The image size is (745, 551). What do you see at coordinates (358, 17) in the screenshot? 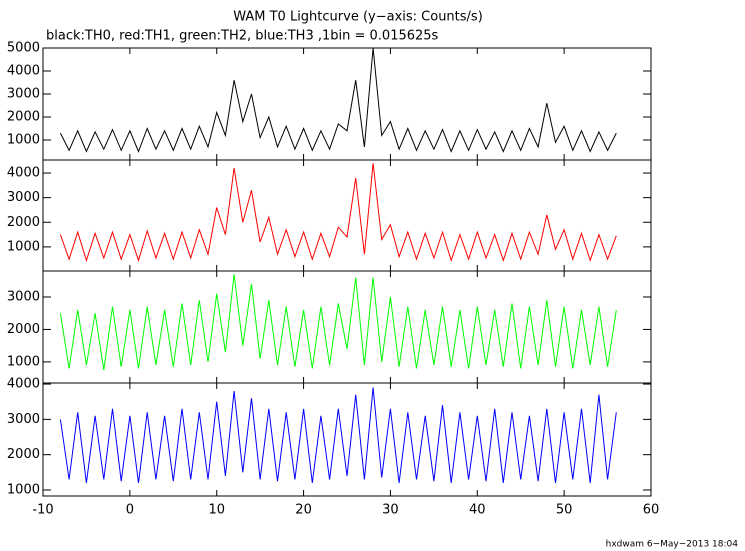
I see `chart-title: WAM T0 Lightcurve (y−axis: Counts/s)` at bounding box center [358, 17].